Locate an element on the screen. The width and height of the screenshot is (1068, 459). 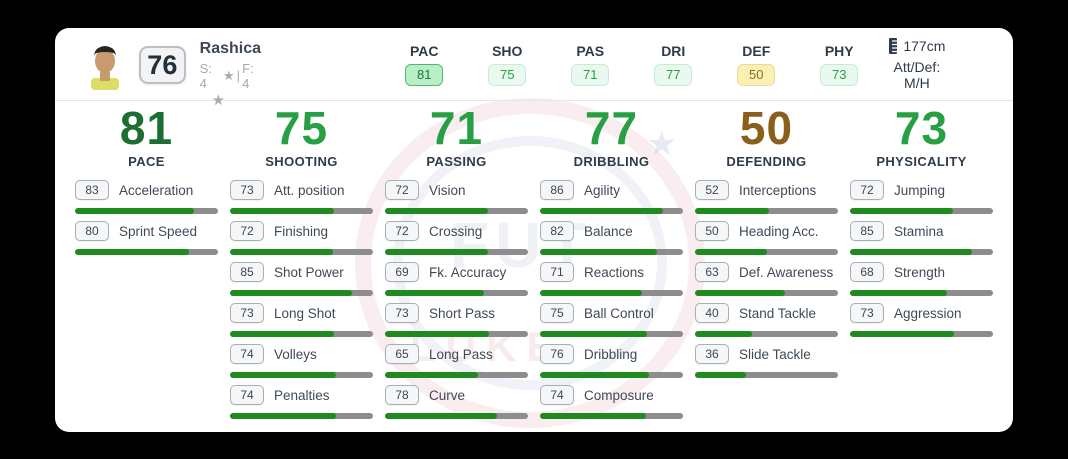
stat-label: Att. position is located at coordinates (309, 190).